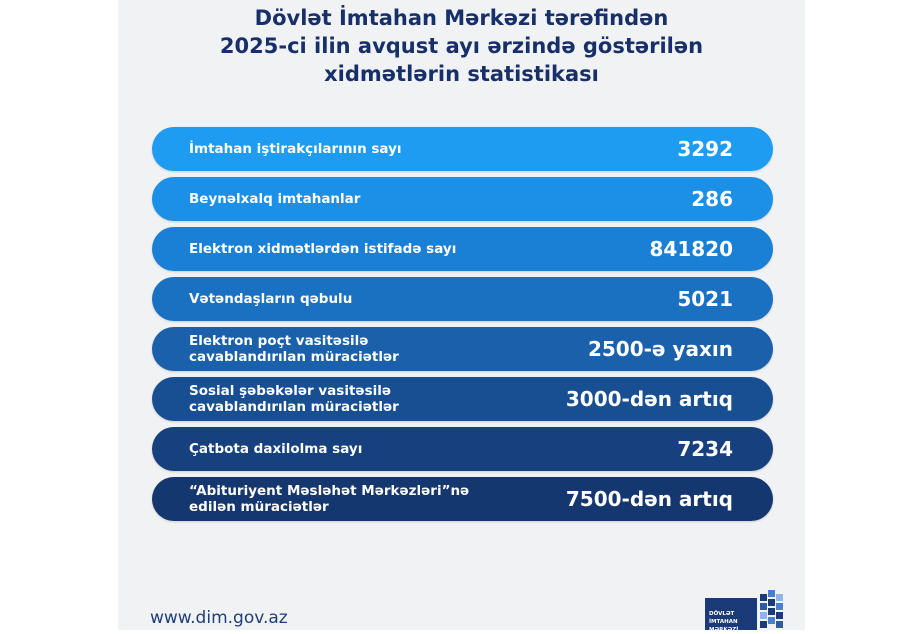 This screenshot has width=923, height=634. I want to click on stat-label: Vətəndaşların qəbulu, so click(270, 299).